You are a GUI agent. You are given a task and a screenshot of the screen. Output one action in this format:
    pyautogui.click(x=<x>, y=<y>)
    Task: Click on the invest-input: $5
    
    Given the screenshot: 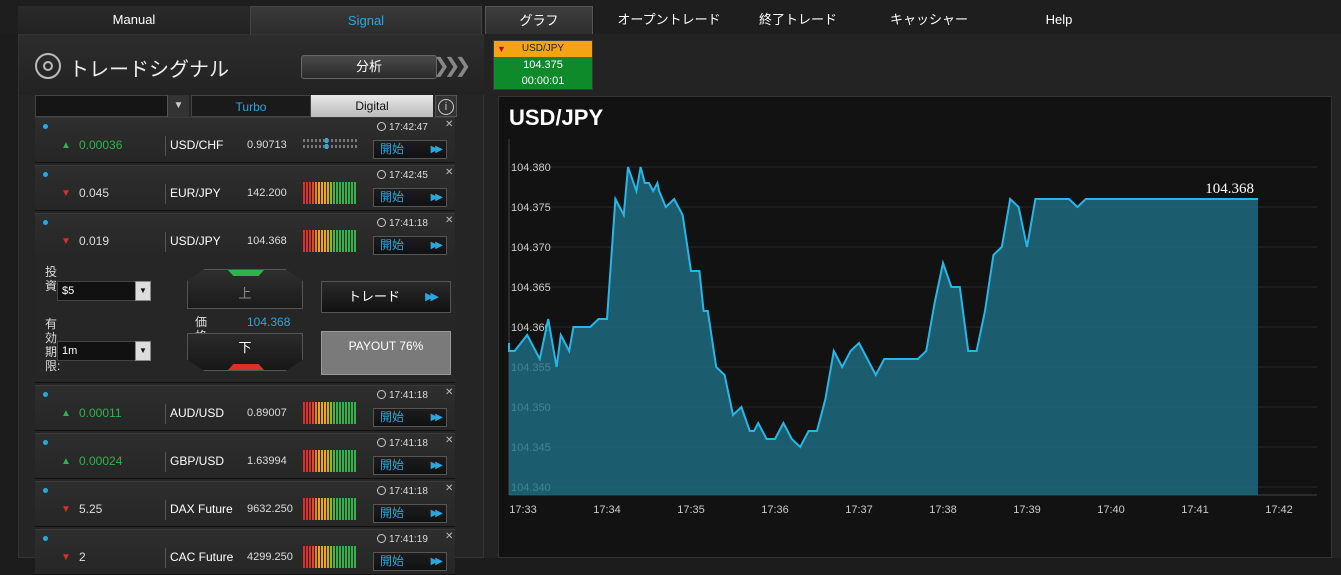 What is the action you would take?
    pyautogui.click(x=97, y=291)
    